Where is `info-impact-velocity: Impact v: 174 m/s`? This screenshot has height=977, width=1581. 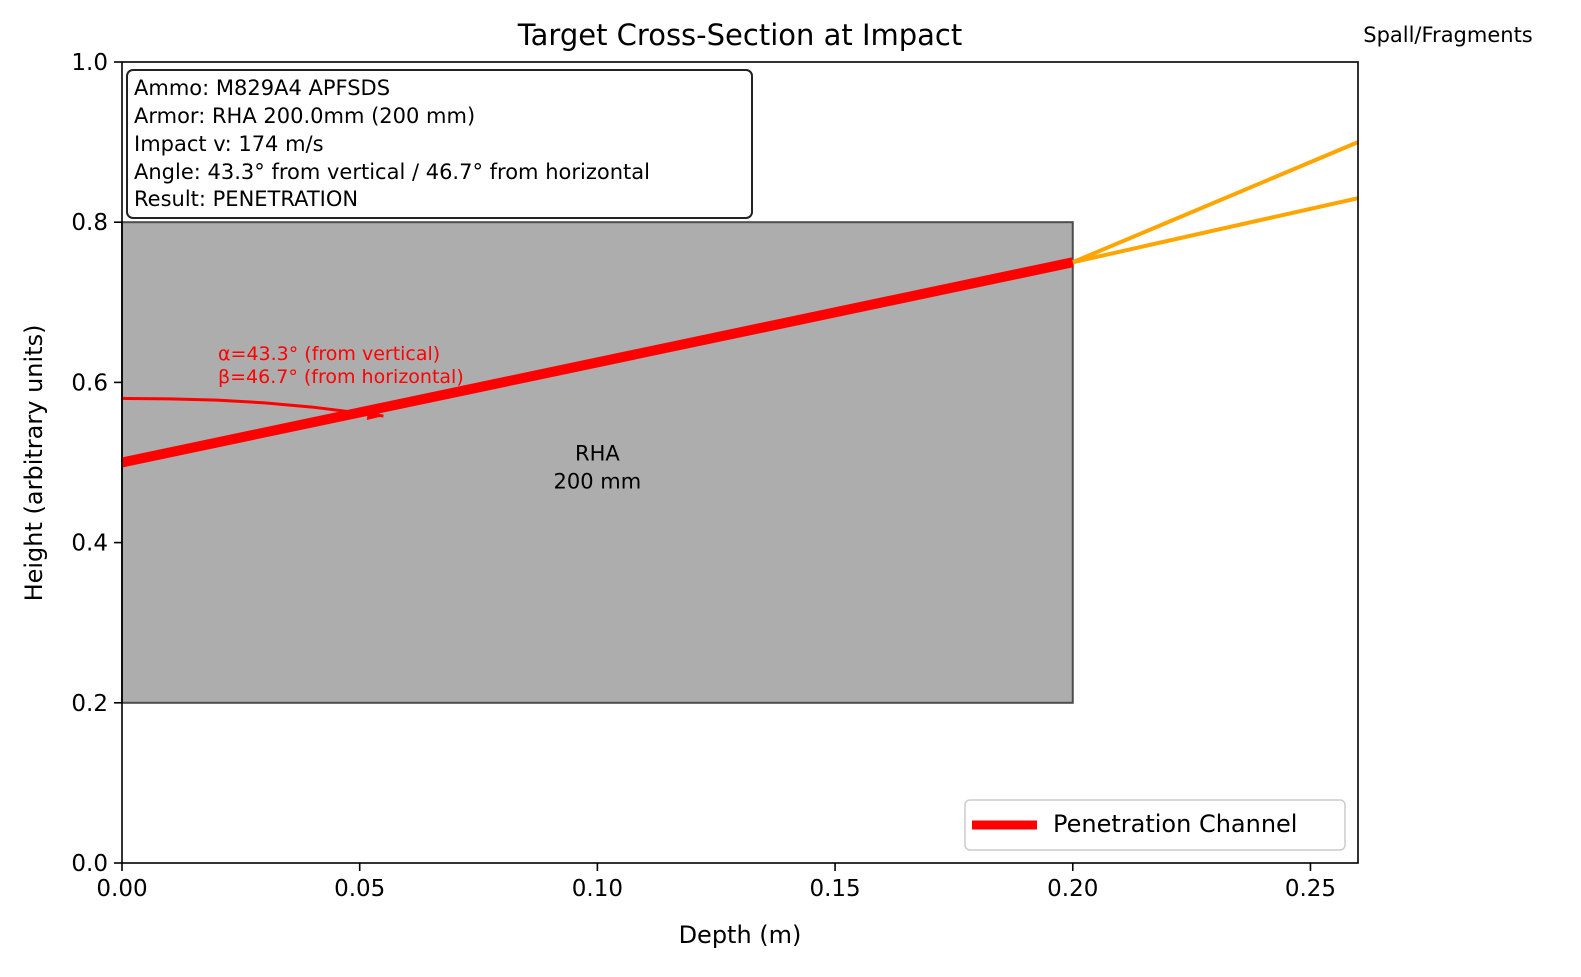
info-impact-velocity: Impact v: 174 m/s is located at coordinates (229, 144).